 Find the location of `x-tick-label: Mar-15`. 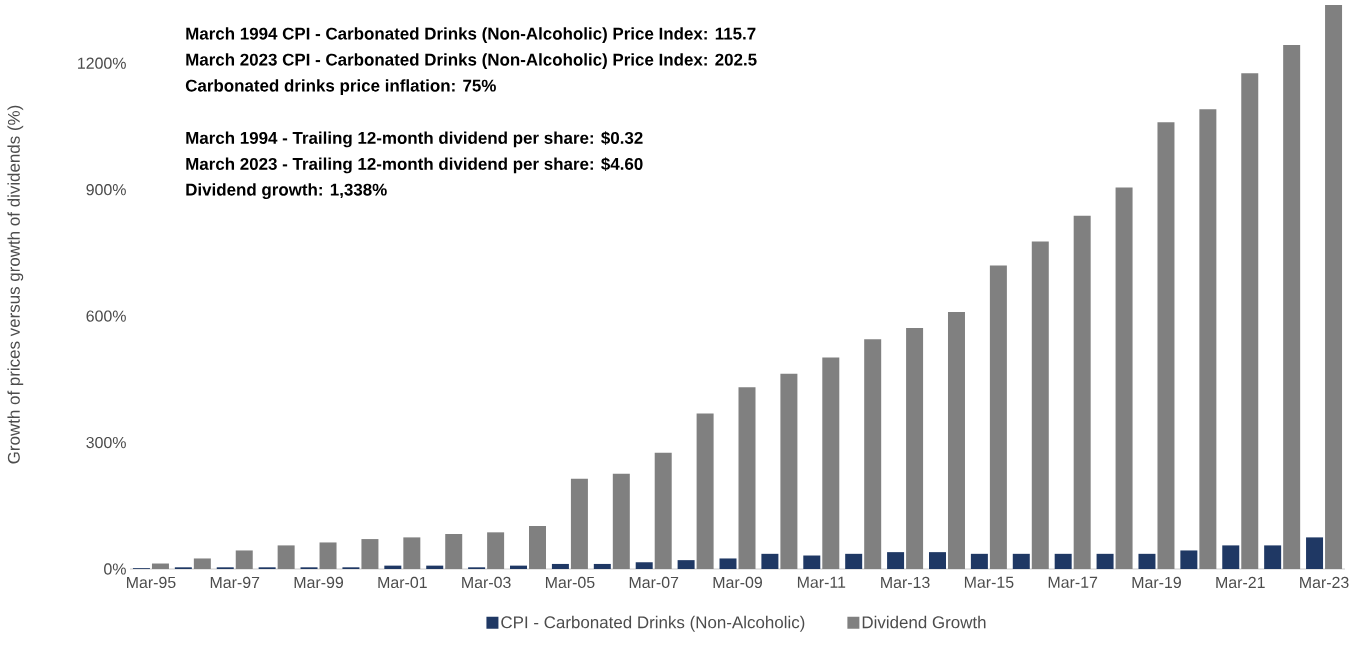

x-tick-label: Mar-15 is located at coordinates (989, 582).